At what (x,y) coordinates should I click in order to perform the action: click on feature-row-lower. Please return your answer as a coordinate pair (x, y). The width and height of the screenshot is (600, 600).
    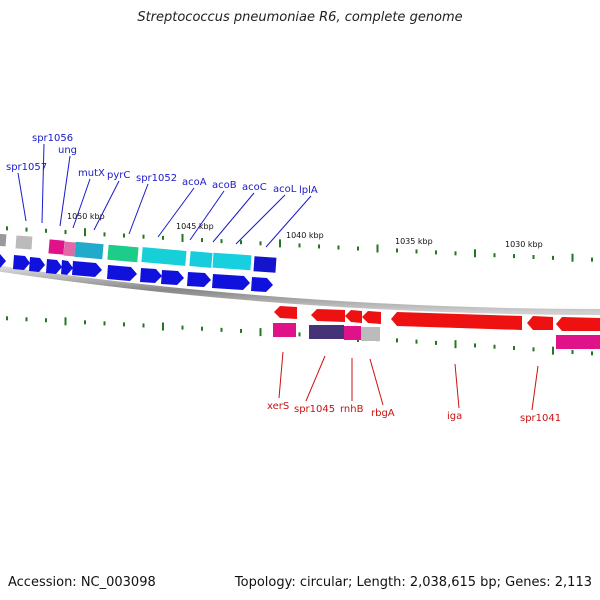
    Looking at the image, I should click on (436, 336).